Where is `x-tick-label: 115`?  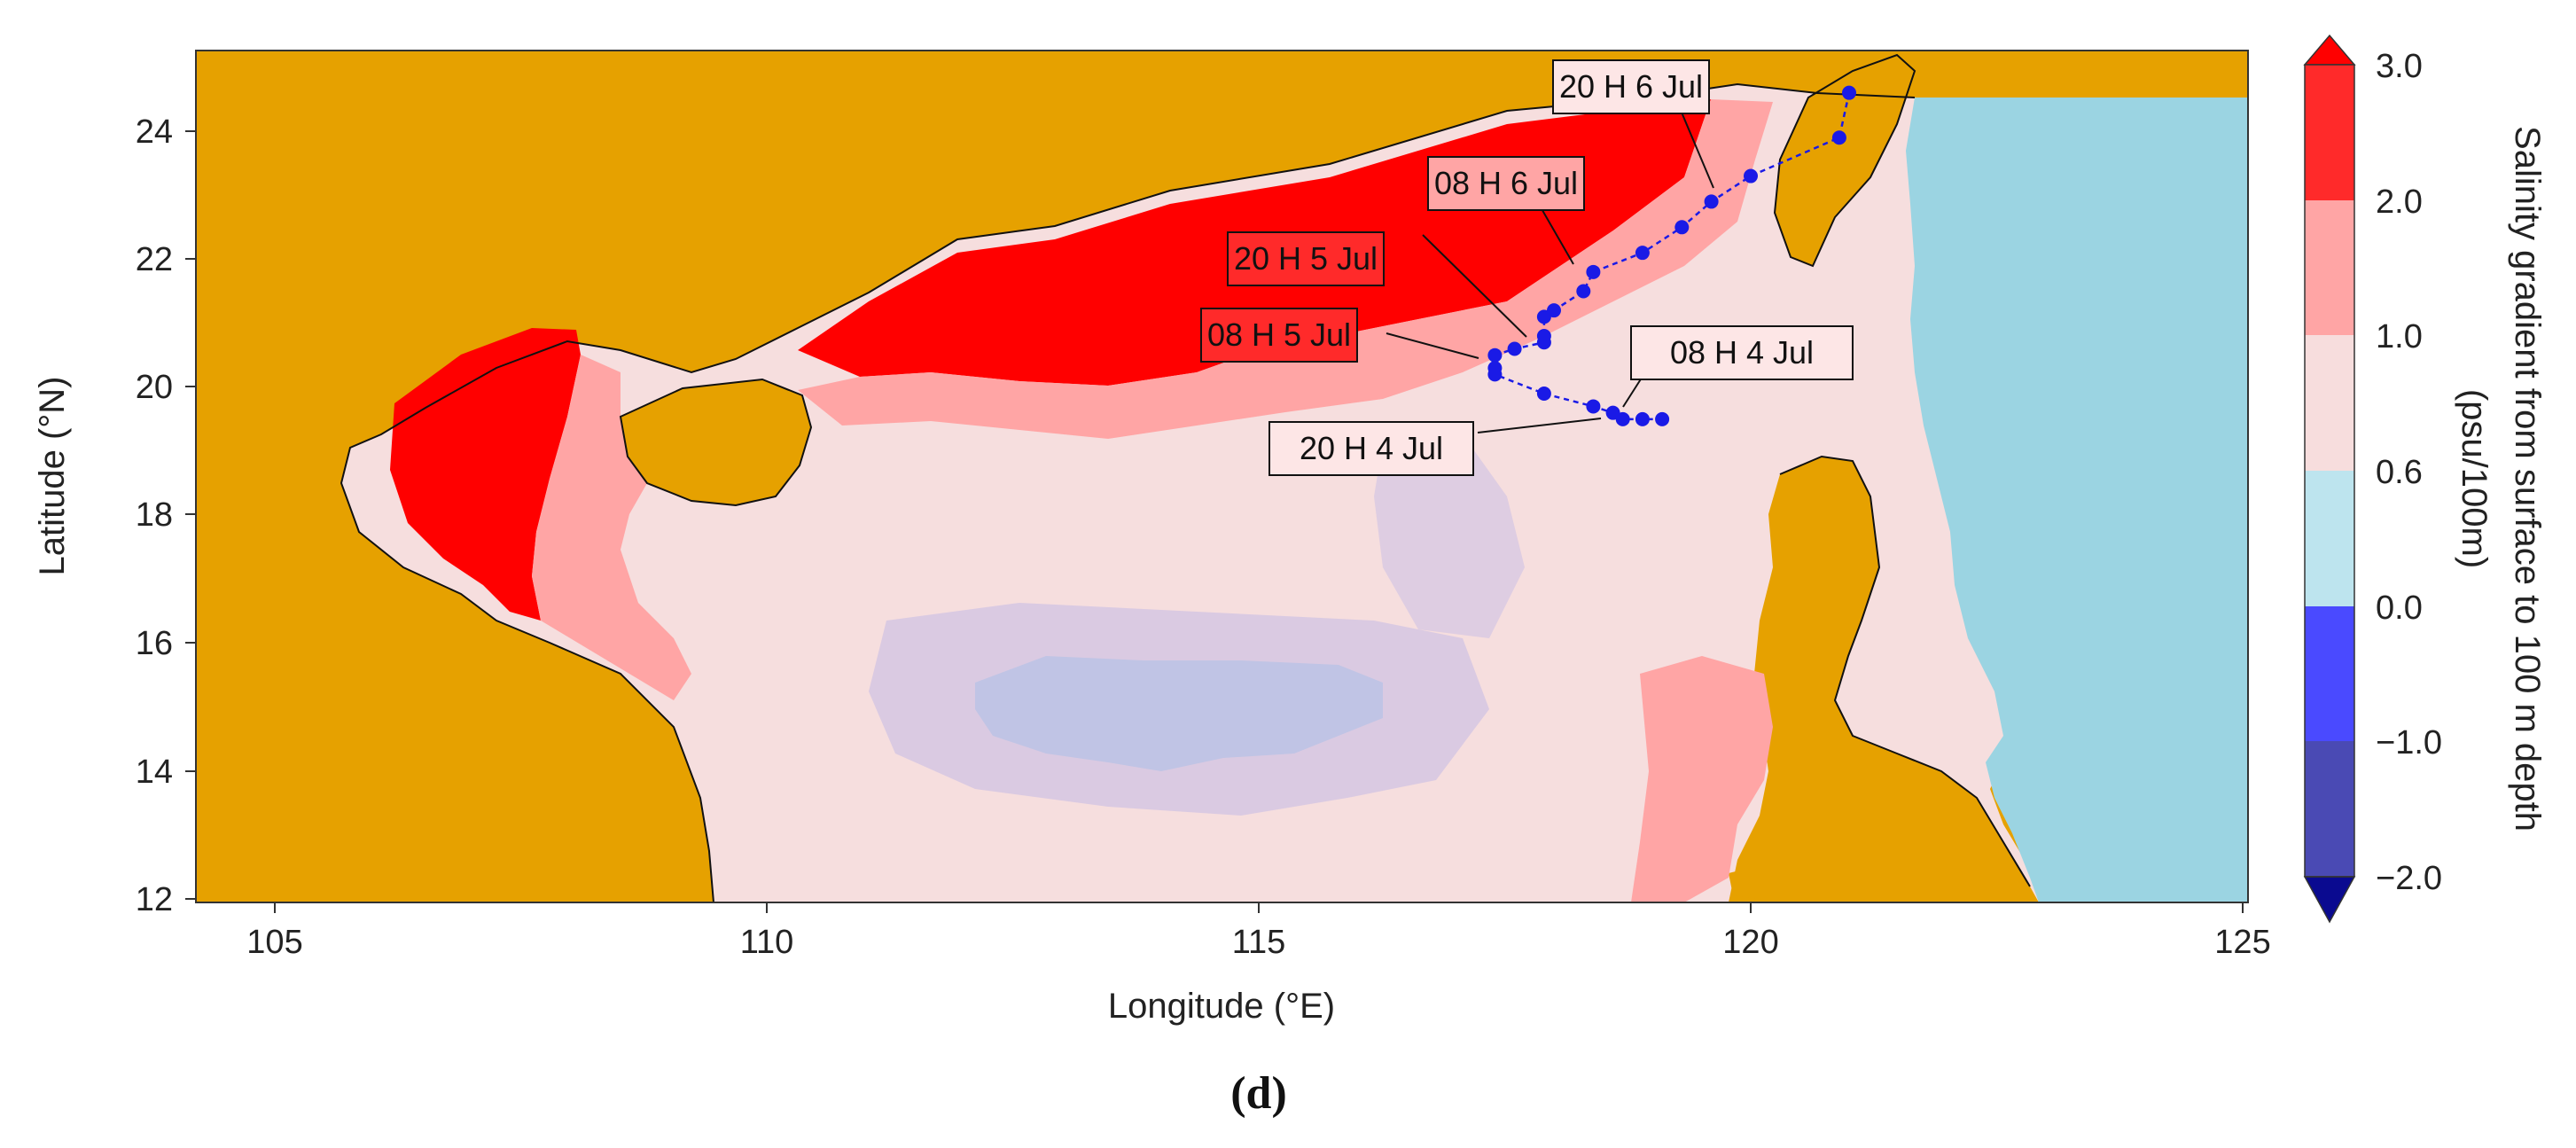
x-tick-label: 115 is located at coordinates (1259, 942).